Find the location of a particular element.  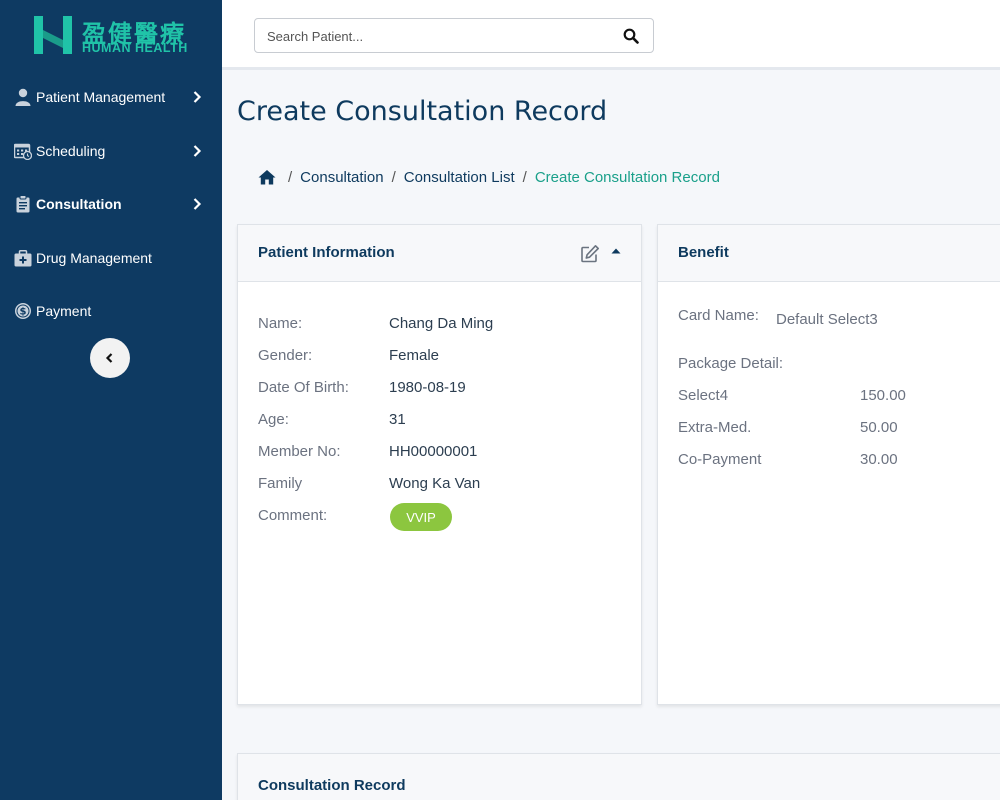

page-title: Create Consultation Record is located at coordinates (422, 111).